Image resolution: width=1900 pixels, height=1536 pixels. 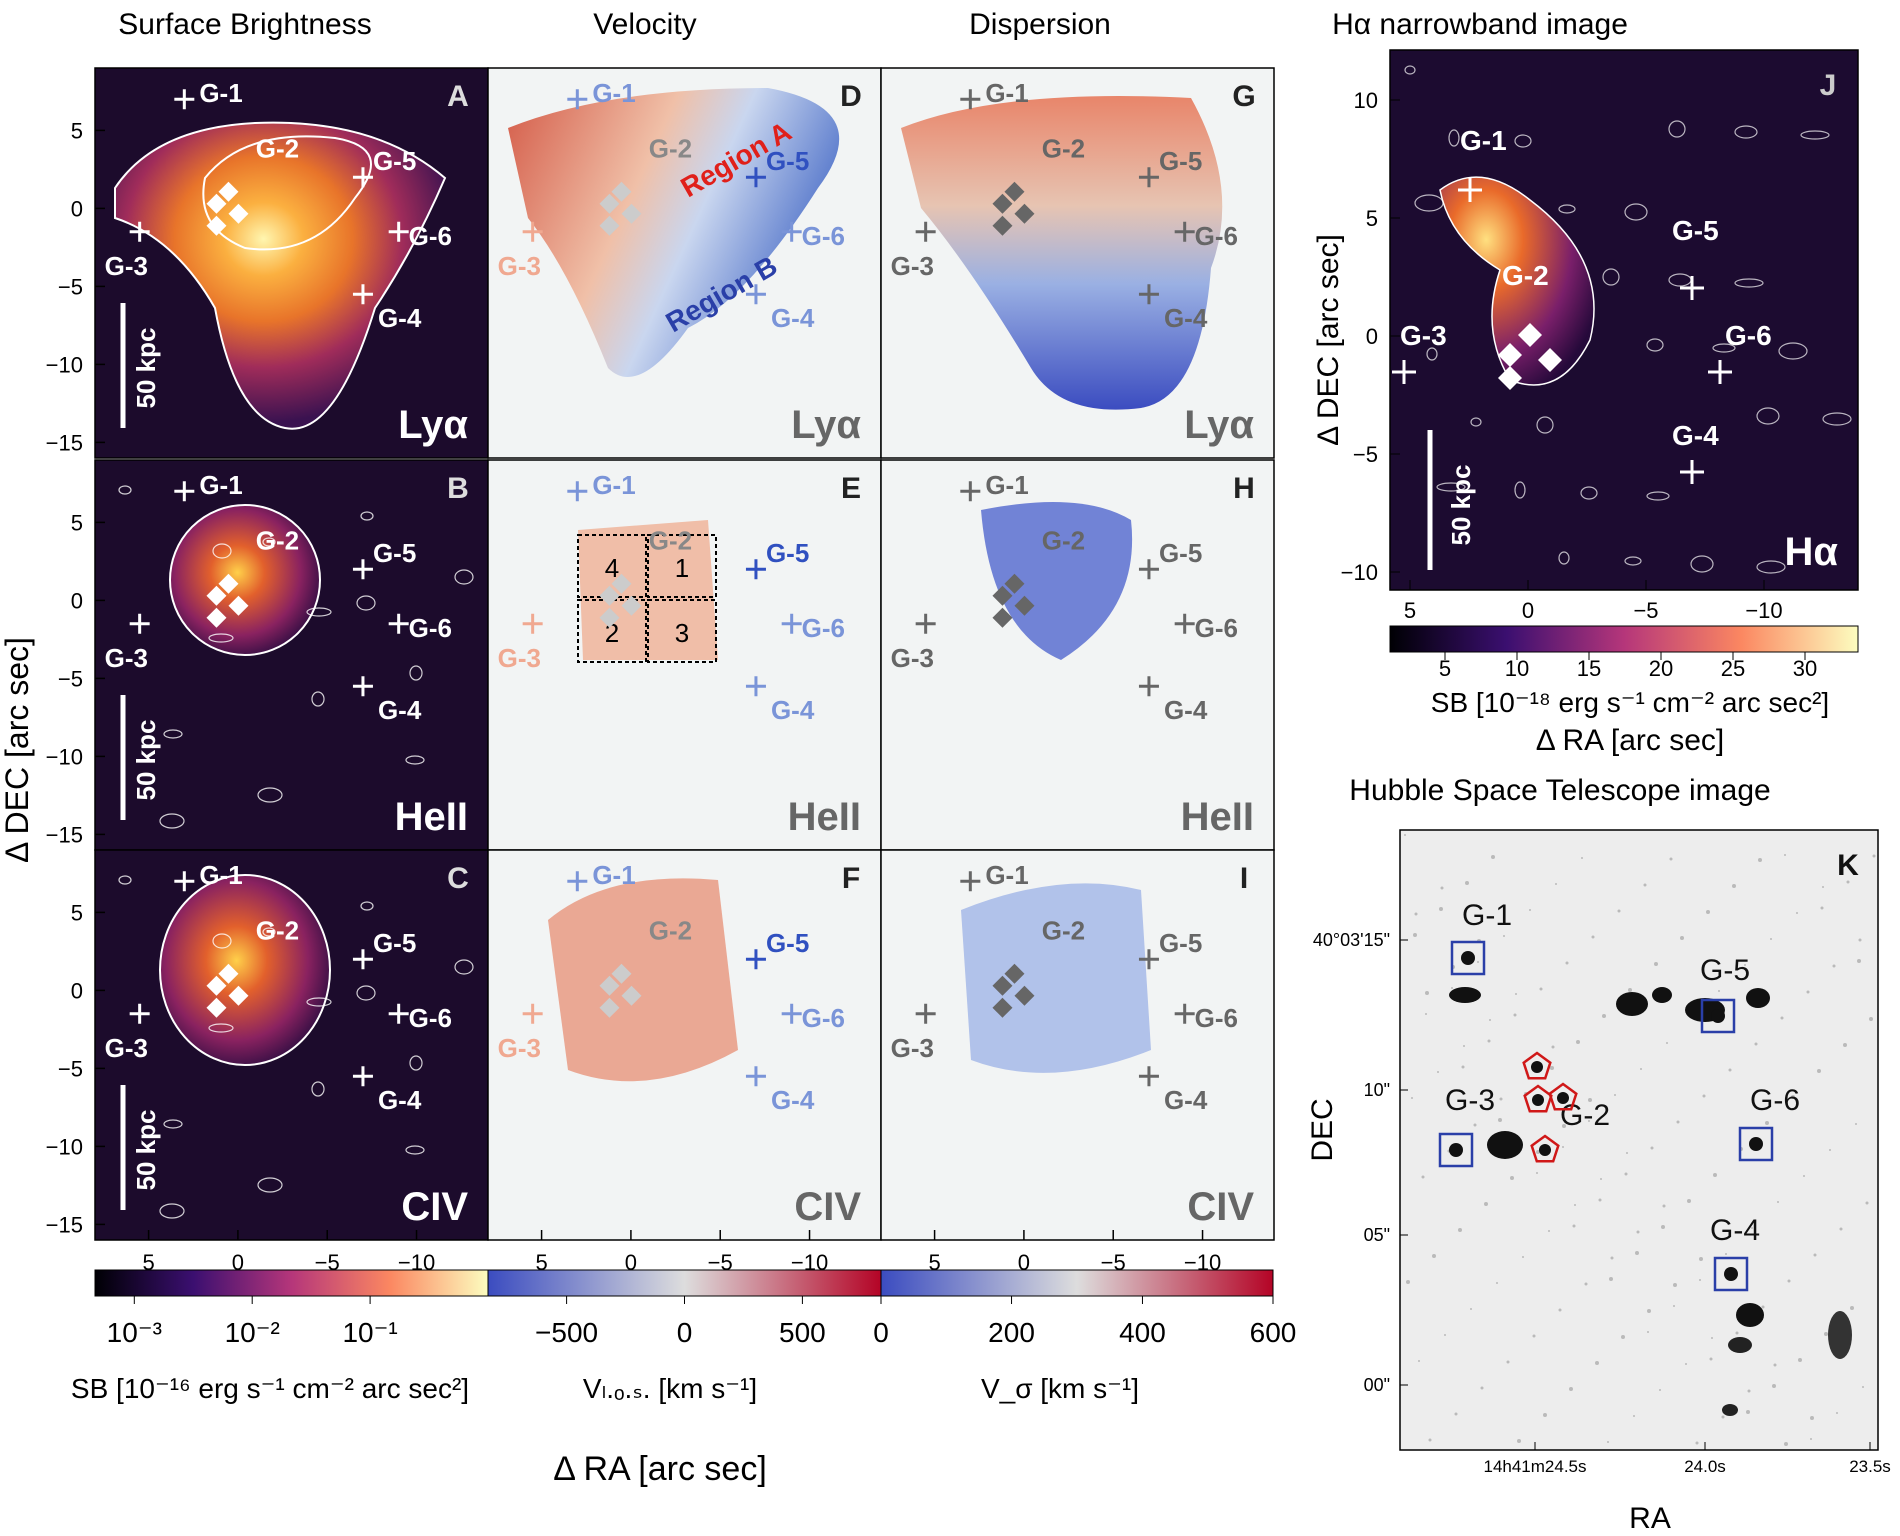 What do you see at coordinates (1366, 100) in the screenshot?
I see `y-tick-label: 10` at bounding box center [1366, 100].